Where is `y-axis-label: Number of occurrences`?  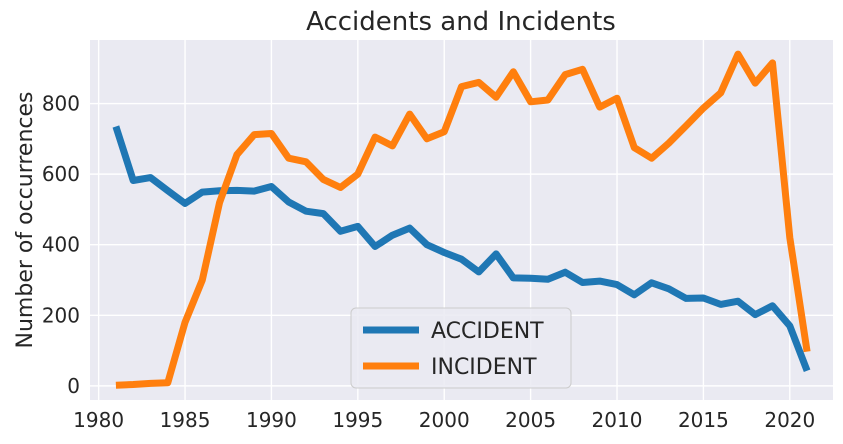 y-axis-label: Number of occurrences is located at coordinates (25, 220).